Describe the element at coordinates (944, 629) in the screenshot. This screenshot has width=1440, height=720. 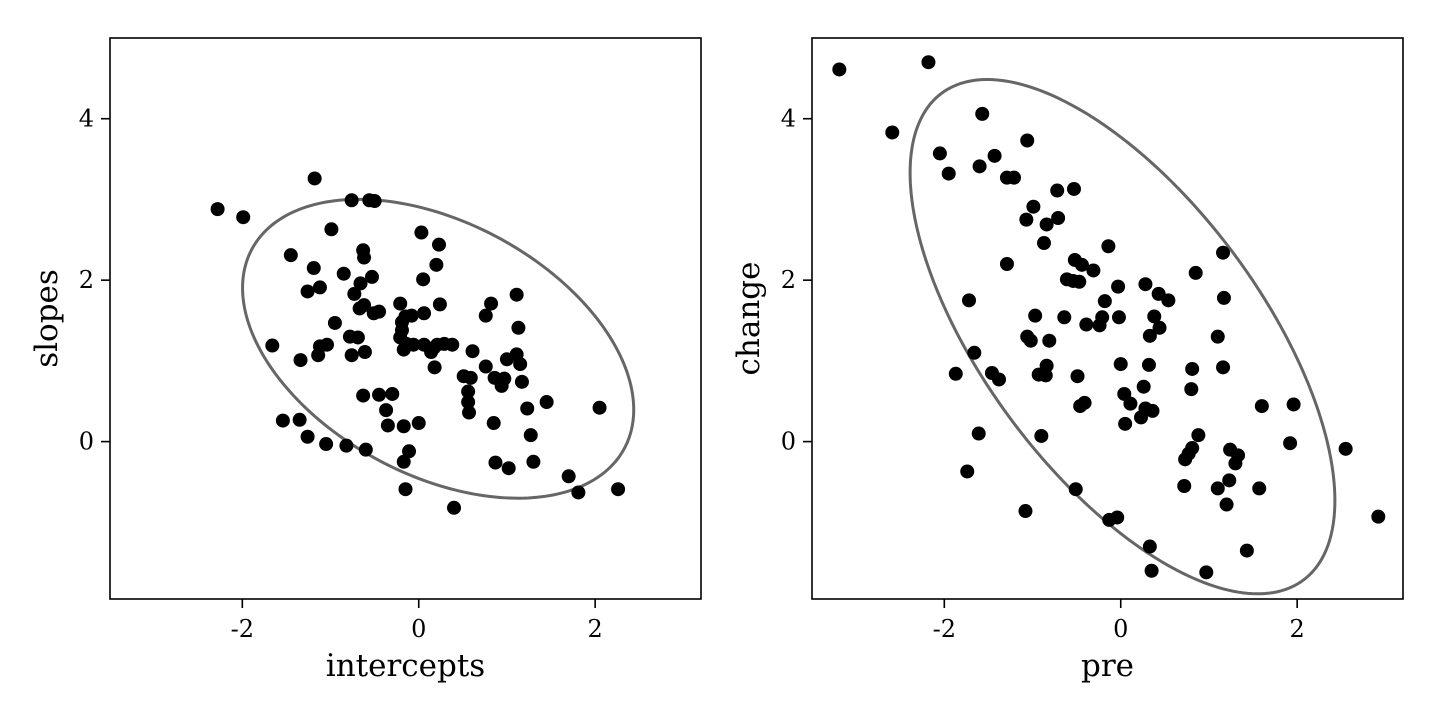
I see `x-tick-label: -2` at that location.